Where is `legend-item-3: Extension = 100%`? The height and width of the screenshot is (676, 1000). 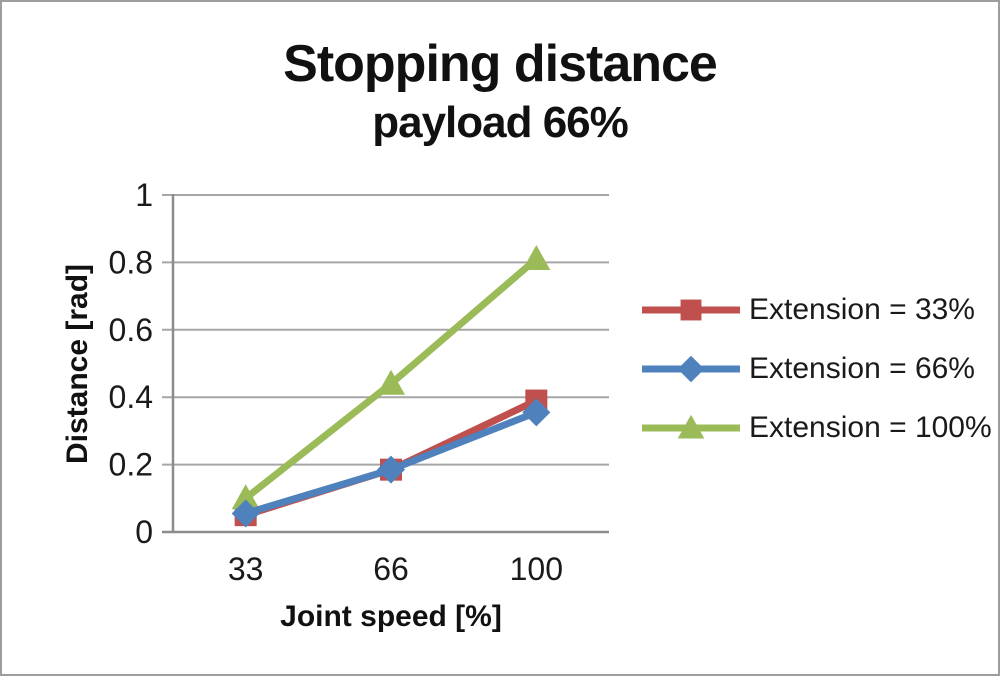
legend-item-3: Extension = 100% is located at coordinates (817, 427).